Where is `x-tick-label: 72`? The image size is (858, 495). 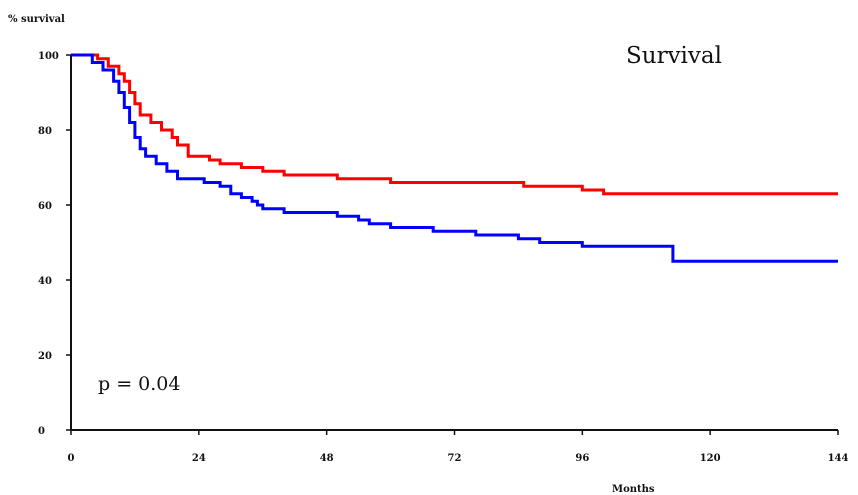 x-tick-label: 72 is located at coordinates (455, 458).